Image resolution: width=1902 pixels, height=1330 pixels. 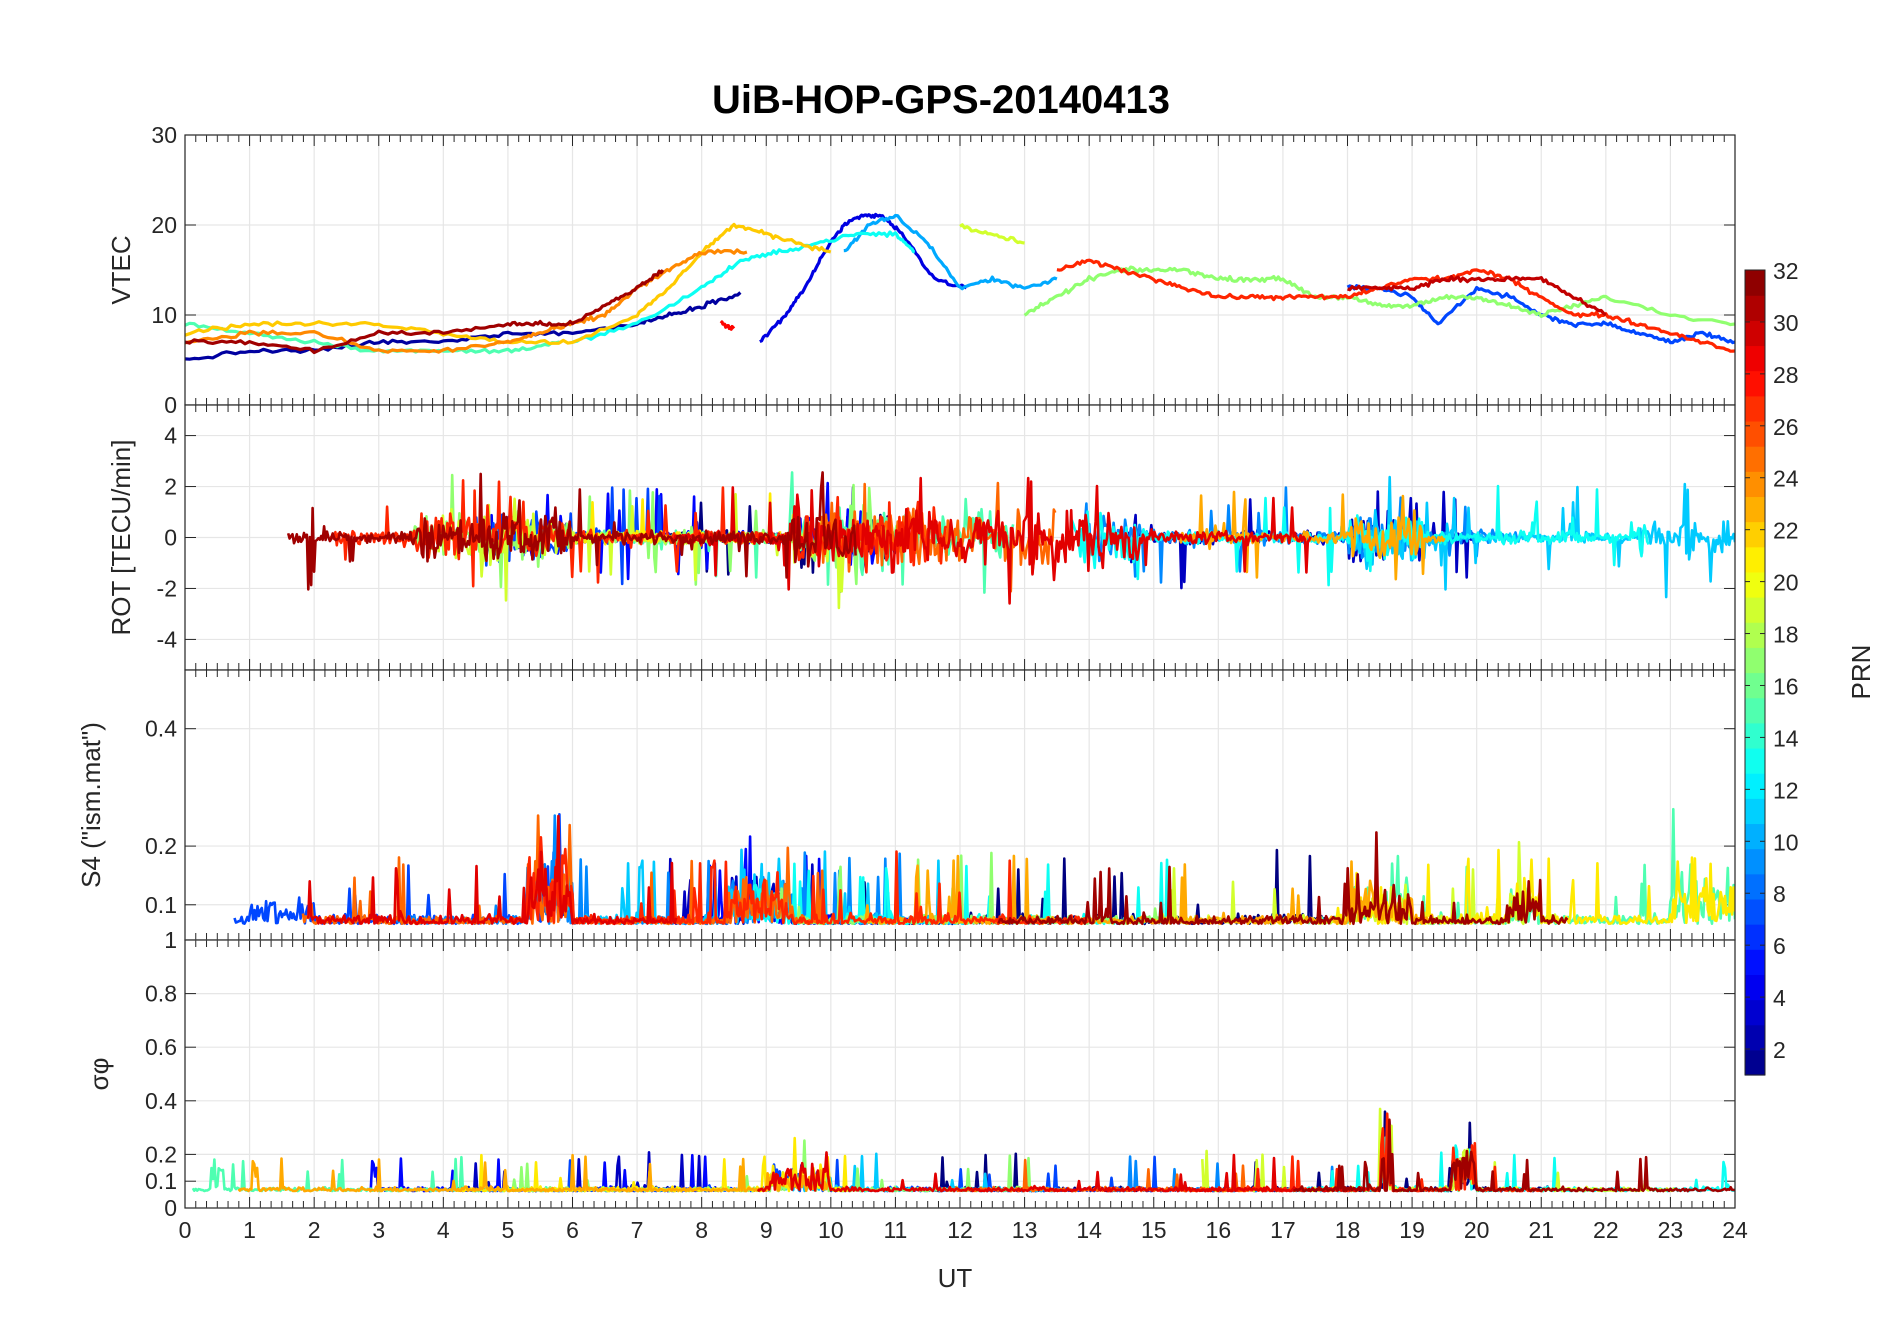 What do you see at coordinates (831, 1230) in the screenshot?
I see `x-tick-label: 10` at bounding box center [831, 1230].